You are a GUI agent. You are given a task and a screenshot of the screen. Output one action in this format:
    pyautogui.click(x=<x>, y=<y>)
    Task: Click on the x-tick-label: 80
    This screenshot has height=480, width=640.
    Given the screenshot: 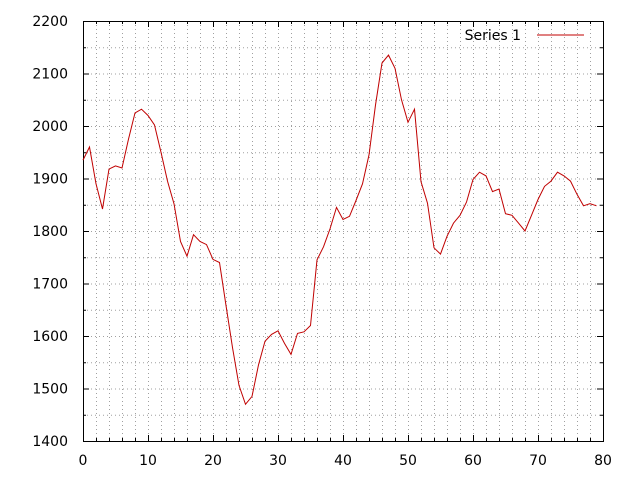 What is the action you would take?
    pyautogui.click(x=603, y=461)
    